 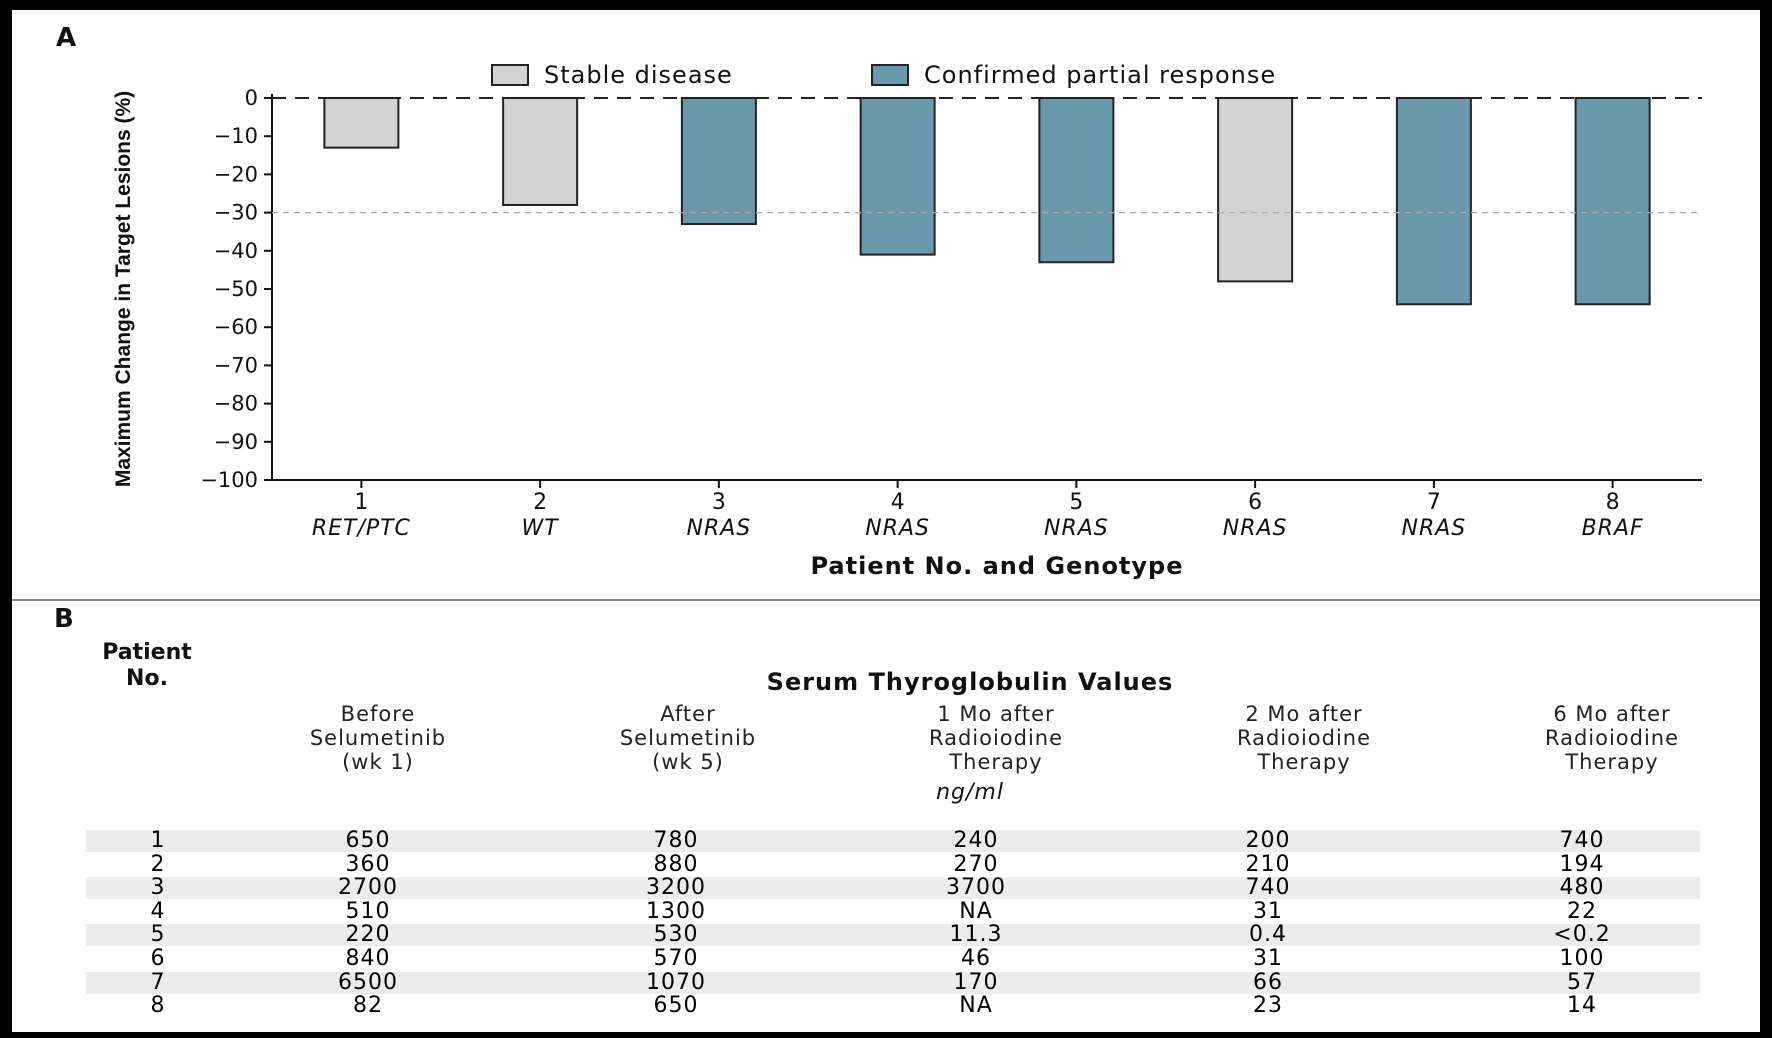 What do you see at coordinates (368, 864) in the screenshot?
I see `value-cell: 360` at bounding box center [368, 864].